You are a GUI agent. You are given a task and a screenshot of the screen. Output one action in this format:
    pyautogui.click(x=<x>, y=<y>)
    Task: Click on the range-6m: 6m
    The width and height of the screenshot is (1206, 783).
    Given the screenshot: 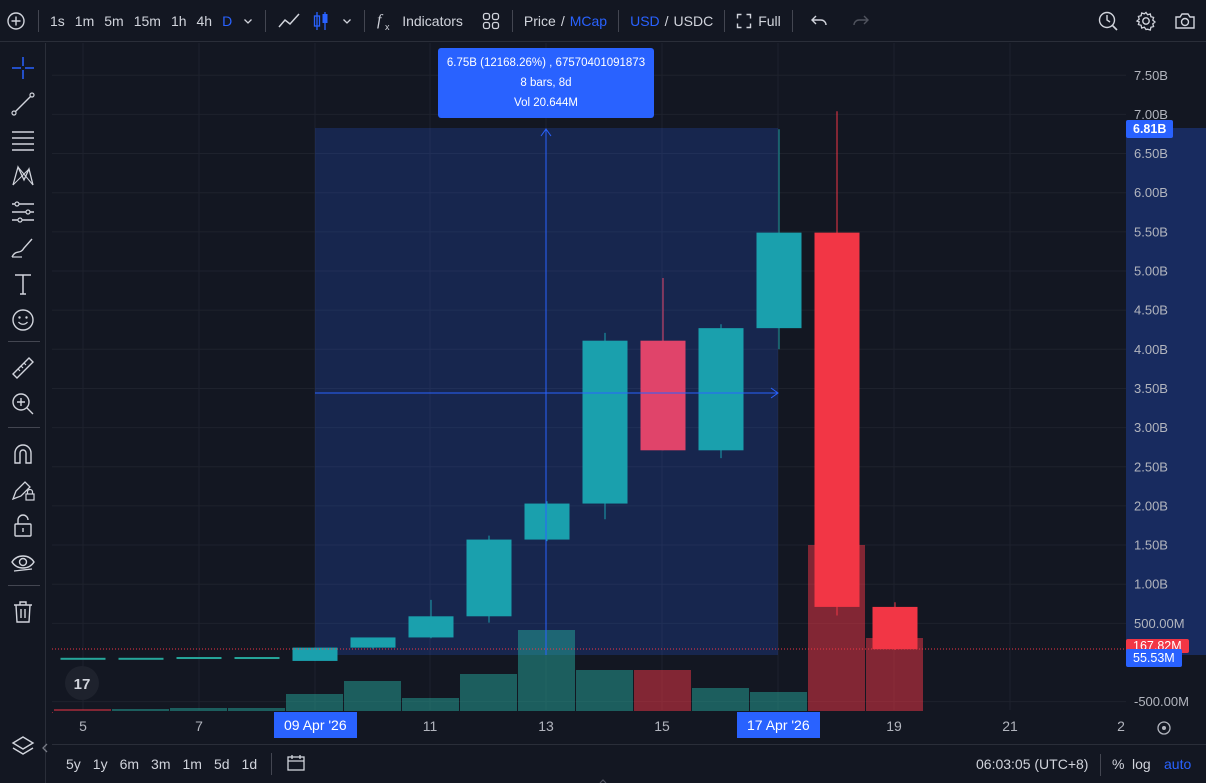 What is the action you would take?
    pyautogui.click(x=129, y=764)
    